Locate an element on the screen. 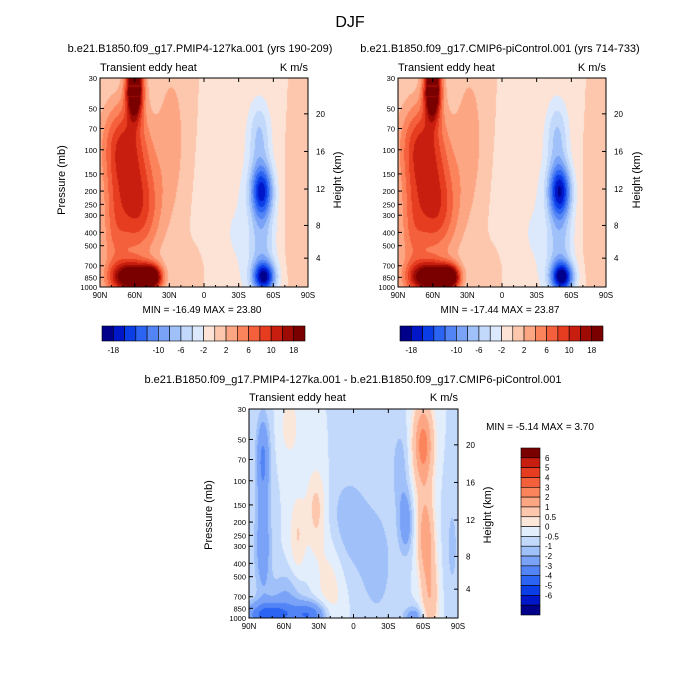 This screenshot has height=700, width=700. y-tick-label: 300 is located at coordinates (239, 546).